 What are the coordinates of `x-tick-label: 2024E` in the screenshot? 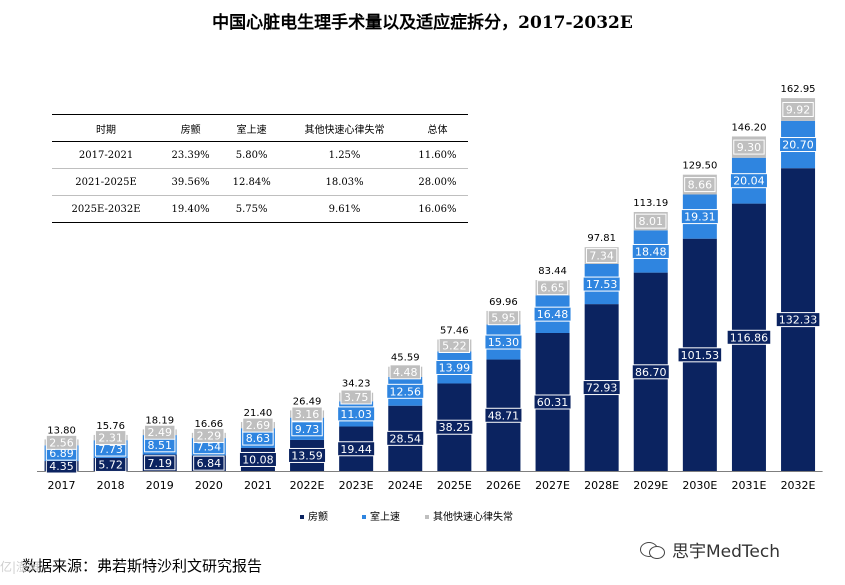 It's located at (405, 485).